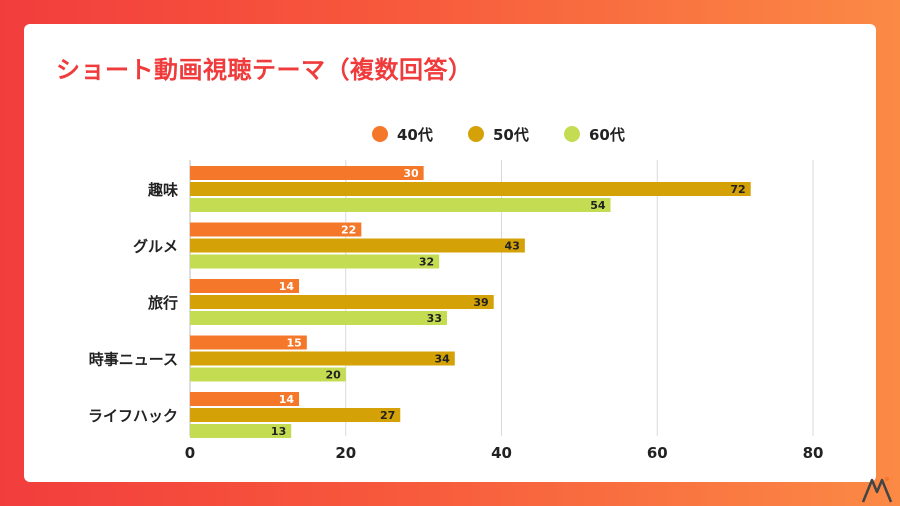 The height and width of the screenshot is (506, 900). Describe the element at coordinates (607, 135) in the screenshot. I see `legend-label: 60代` at that location.